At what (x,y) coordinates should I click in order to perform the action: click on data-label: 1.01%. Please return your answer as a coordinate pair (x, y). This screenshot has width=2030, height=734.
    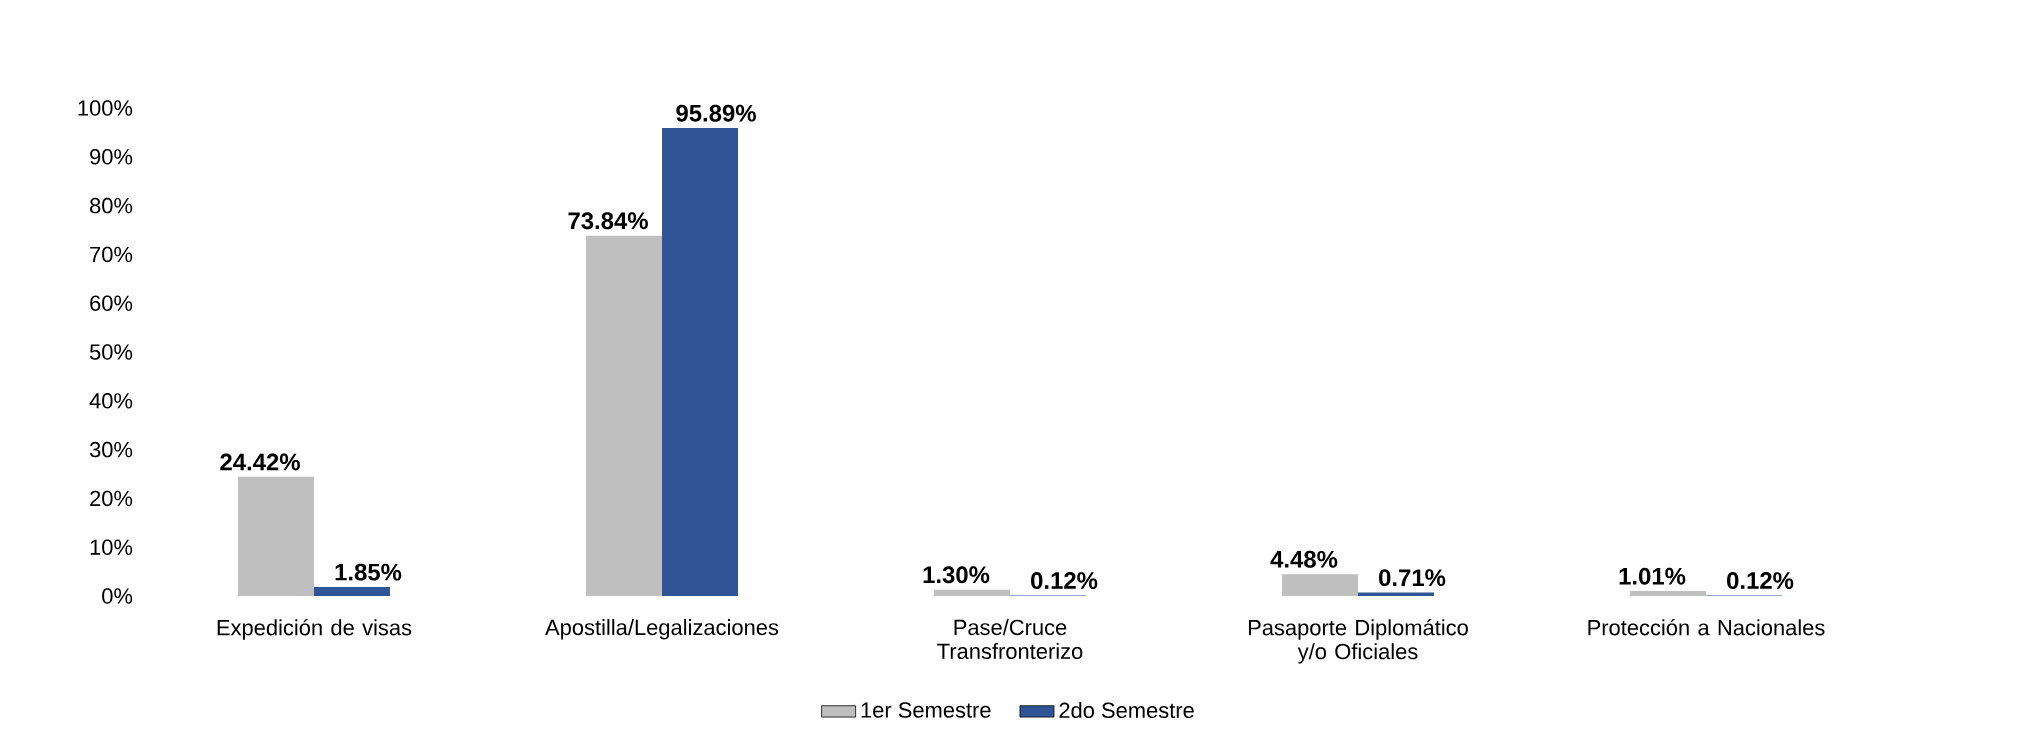
    Looking at the image, I should click on (1652, 576).